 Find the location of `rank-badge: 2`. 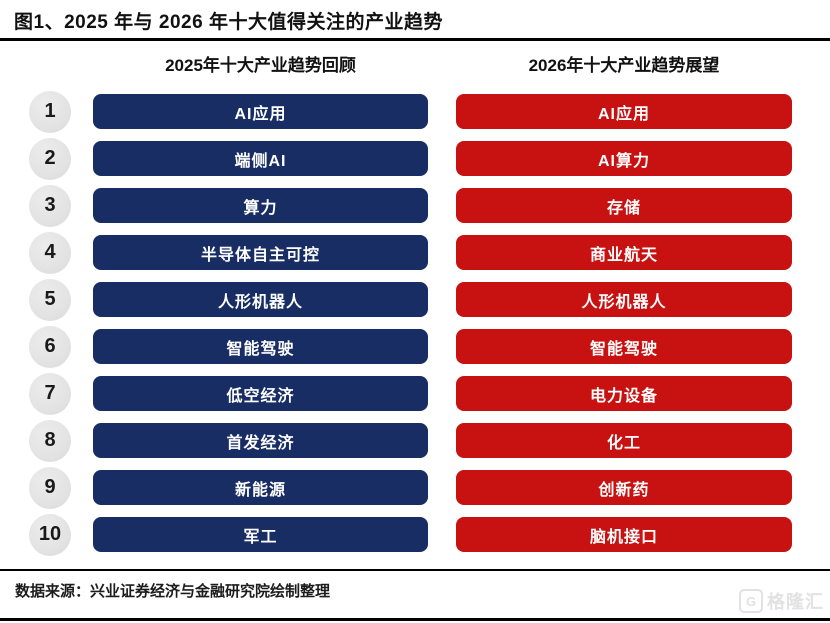

rank-badge: 2 is located at coordinates (50, 158).